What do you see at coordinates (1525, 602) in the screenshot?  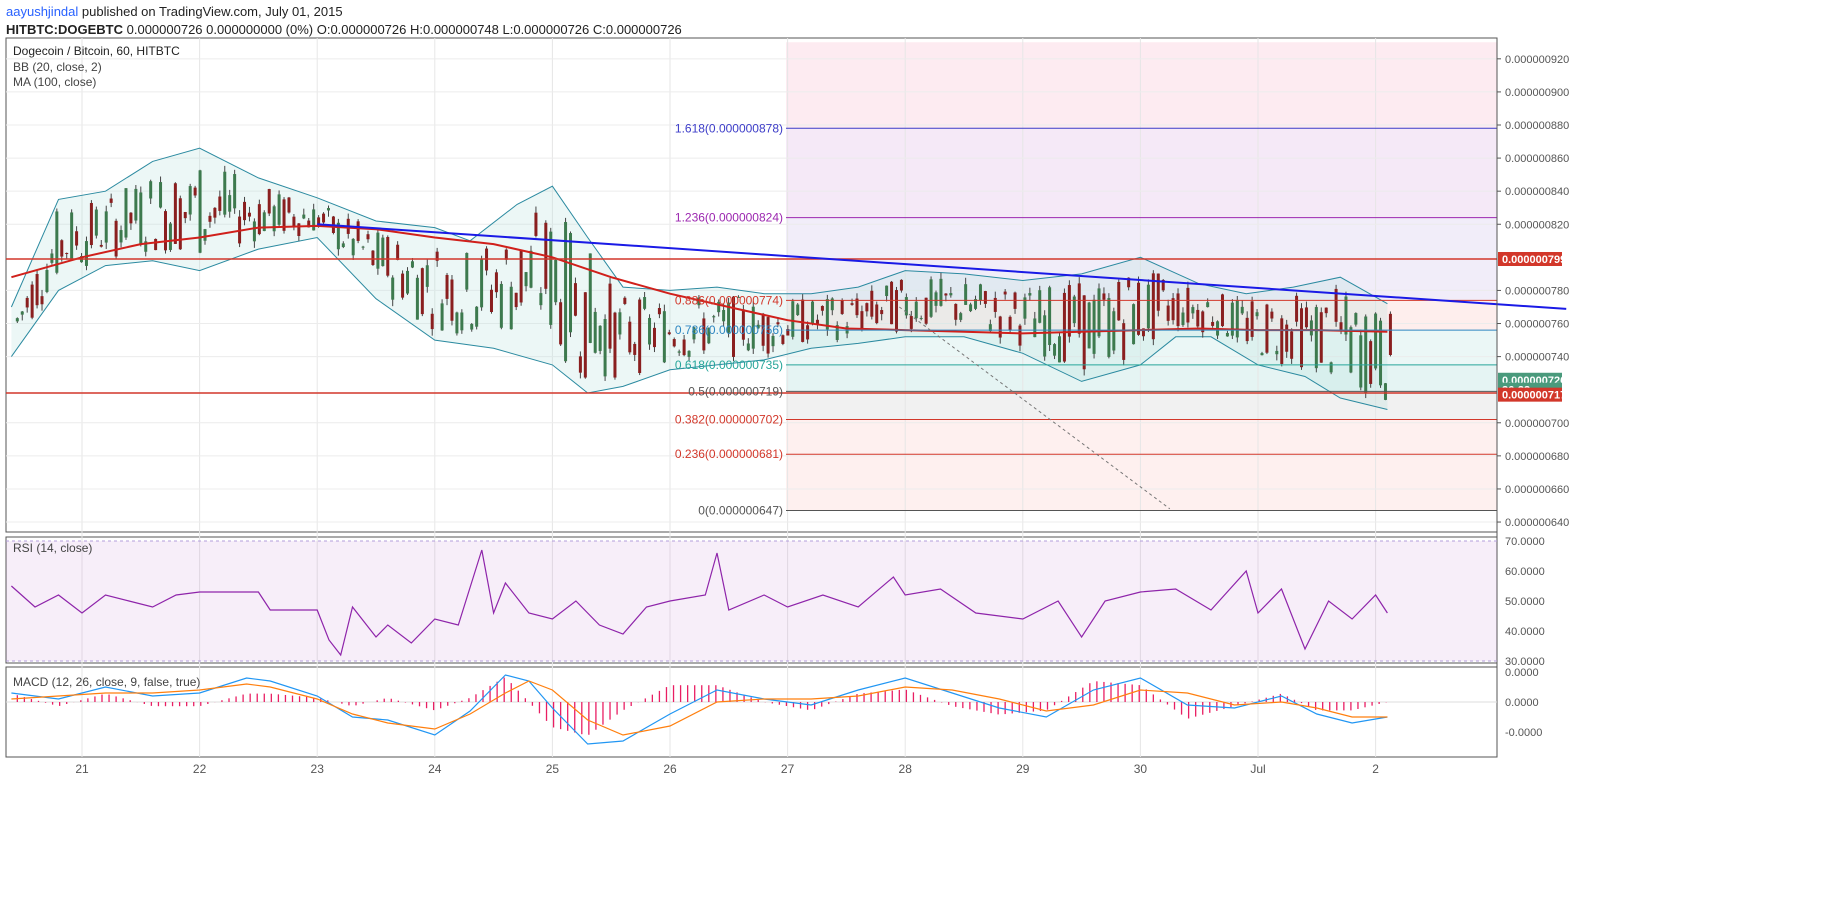 I see `rsi-tick-2: 50.0000` at bounding box center [1525, 602].